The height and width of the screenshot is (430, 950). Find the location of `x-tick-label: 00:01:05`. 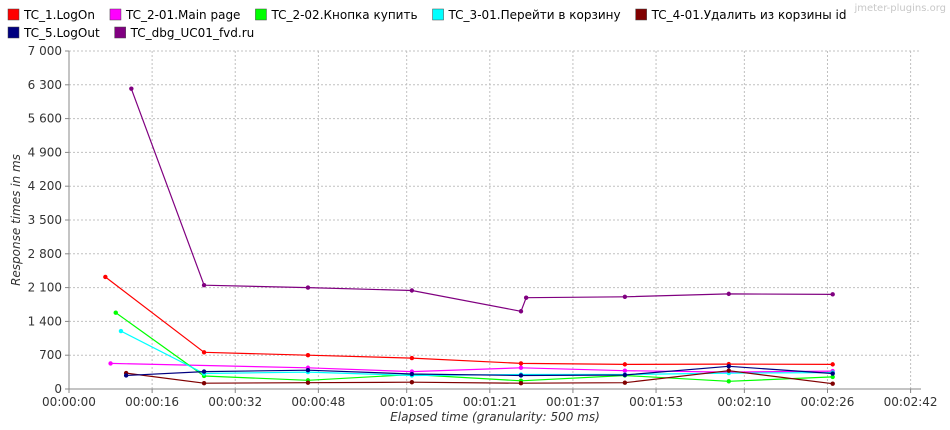

x-tick-label: 00:01:05 is located at coordinates (407, 402).